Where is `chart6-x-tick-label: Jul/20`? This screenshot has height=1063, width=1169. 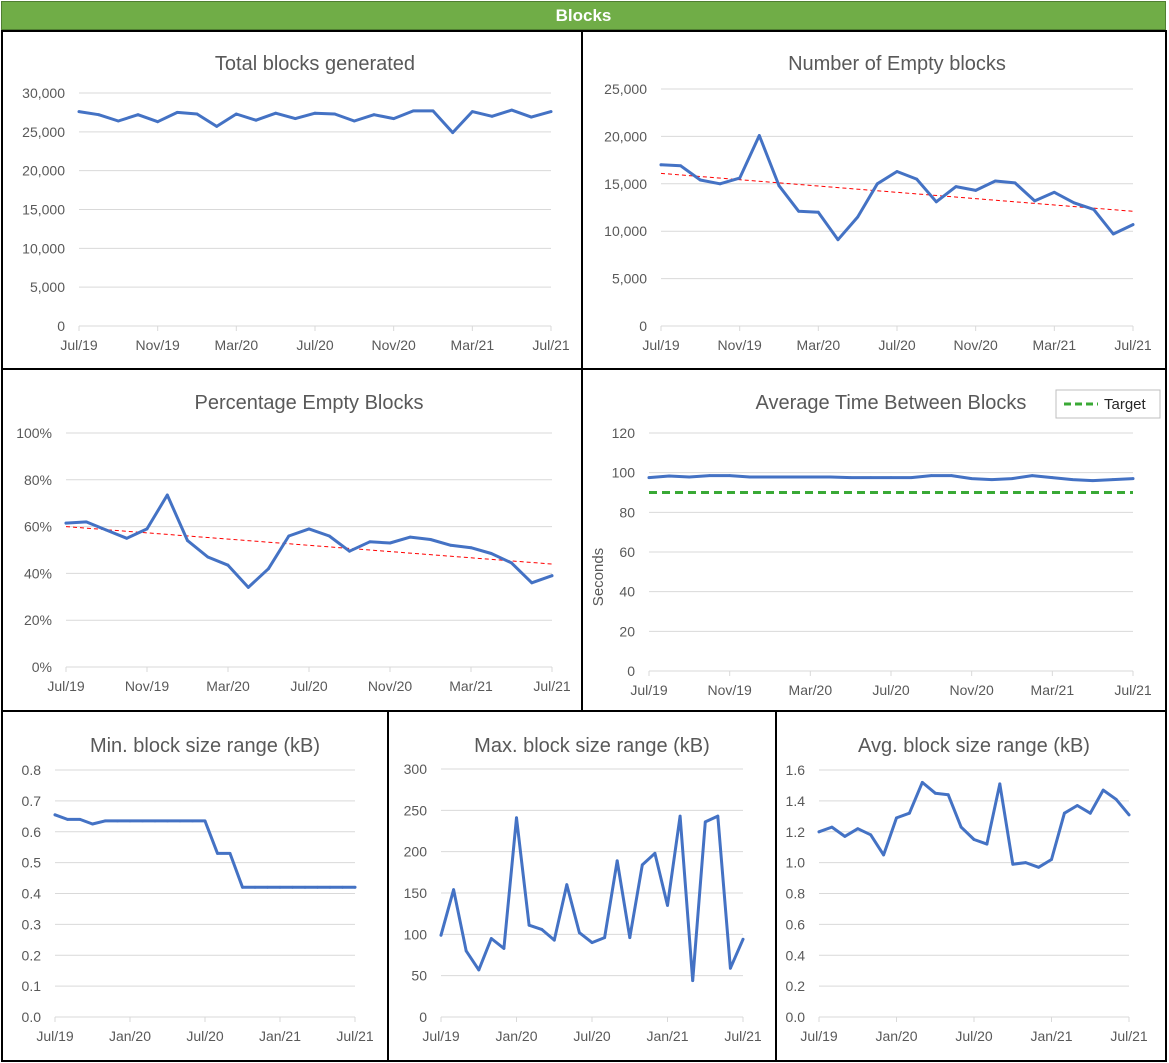
chart6-x-tick-label: Jul/20 is located at coordinates (974, 1036).